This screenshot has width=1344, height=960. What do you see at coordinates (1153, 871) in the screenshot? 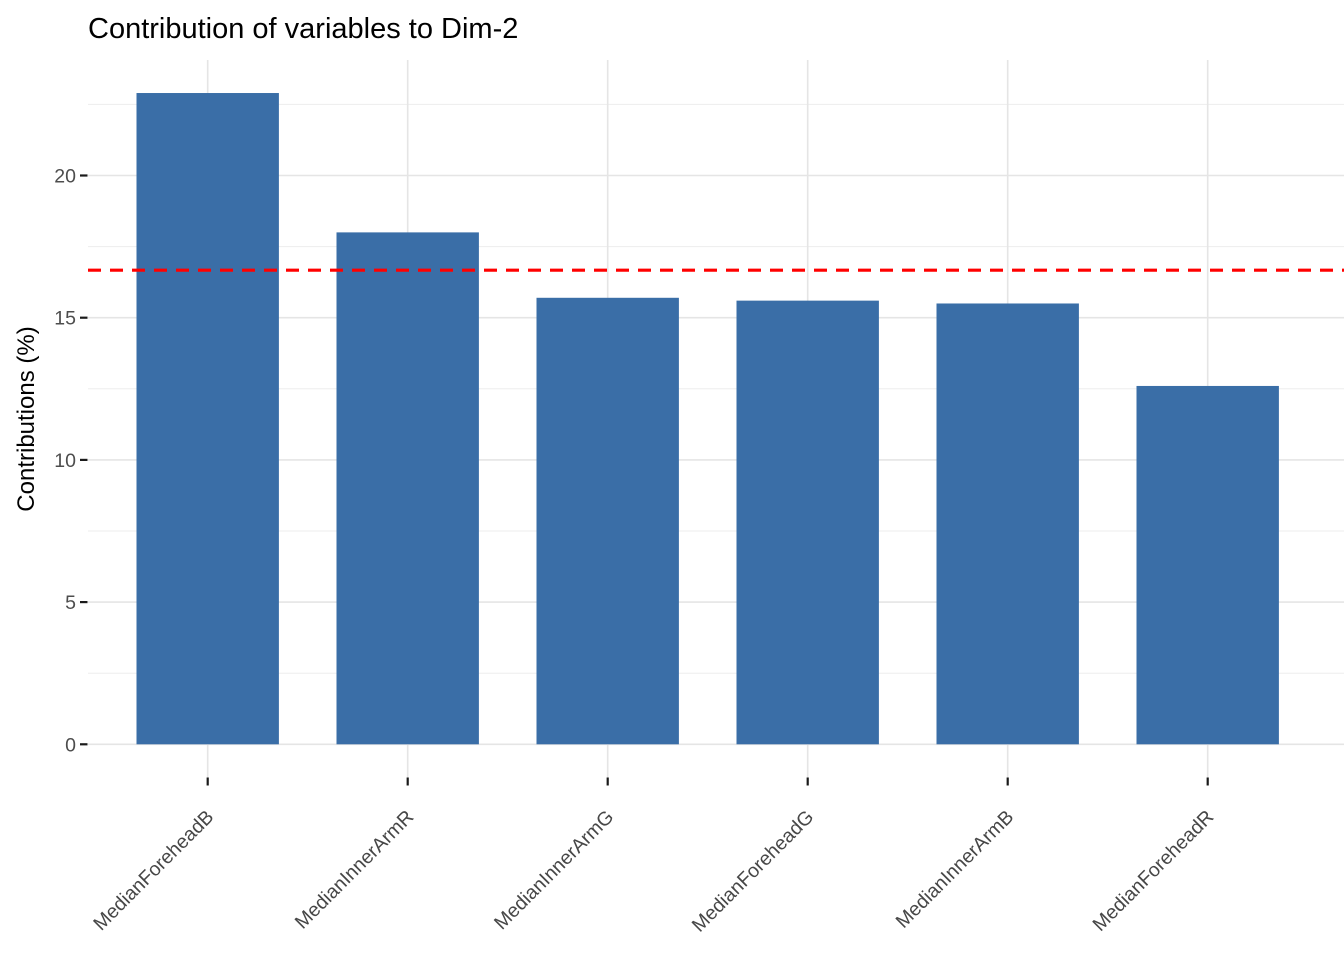
I see `x-tick-label: MedianForeheadR` at bounding box center [1153, 871].